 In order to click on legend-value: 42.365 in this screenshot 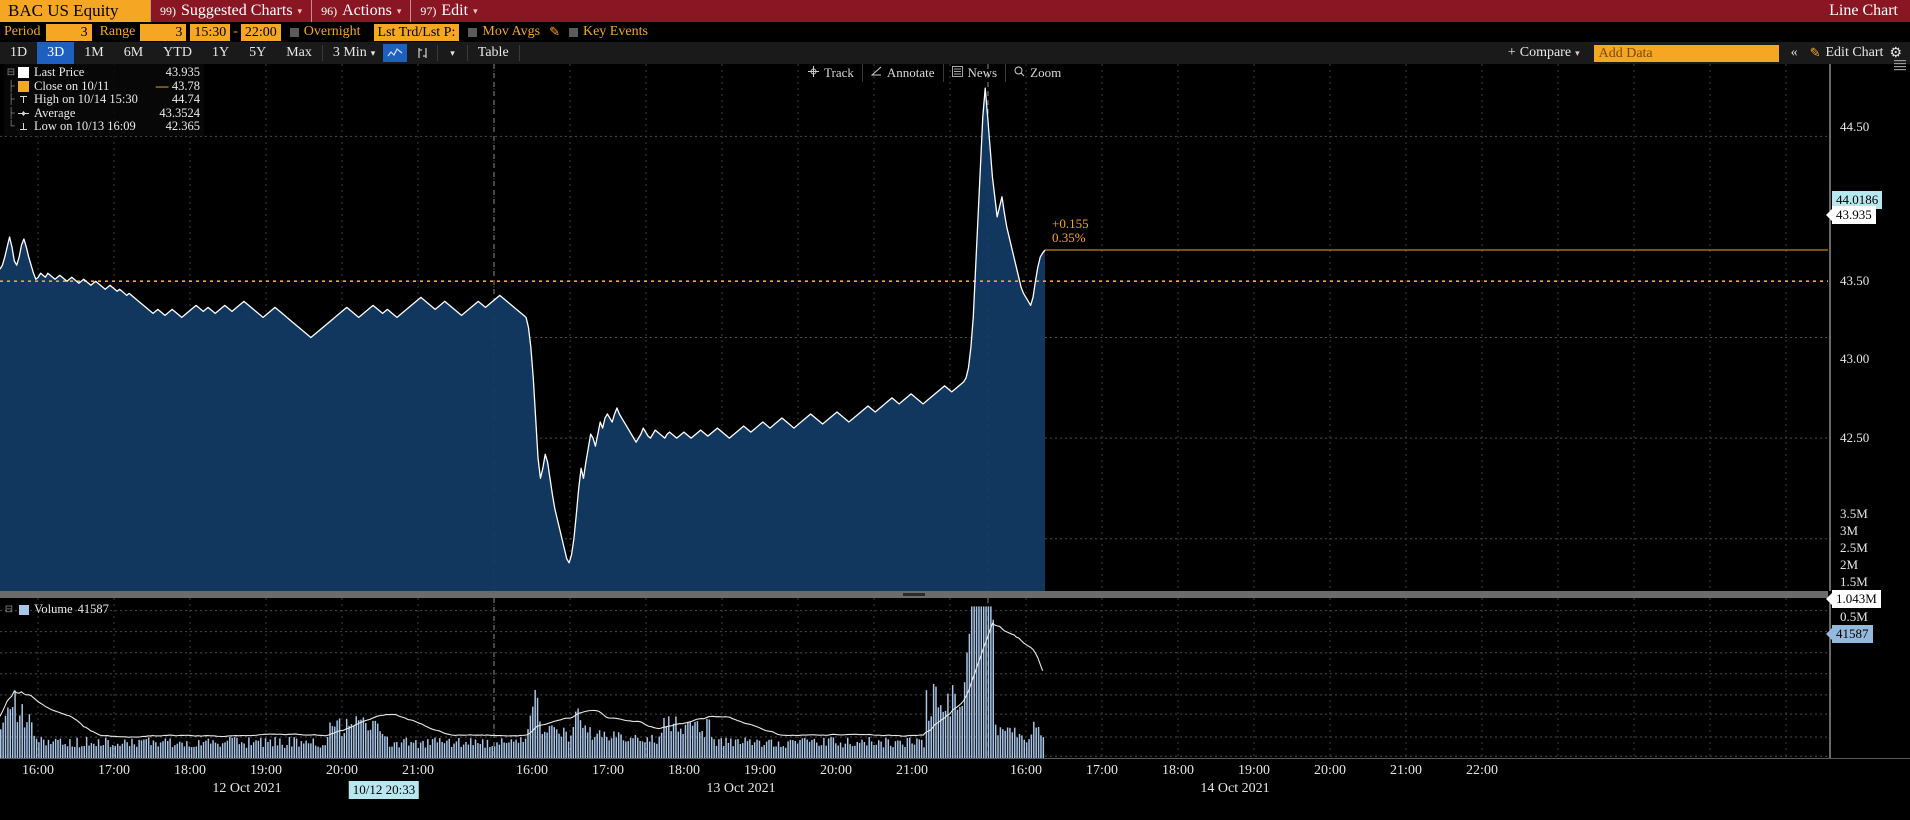, I will do `click(182, 126)`.